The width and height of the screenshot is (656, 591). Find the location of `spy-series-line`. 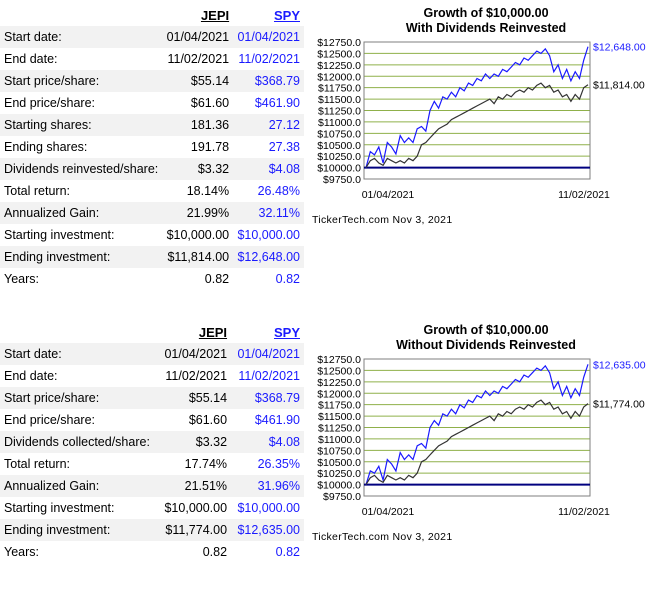

spy-series-line is located at coordinates (477, 424).